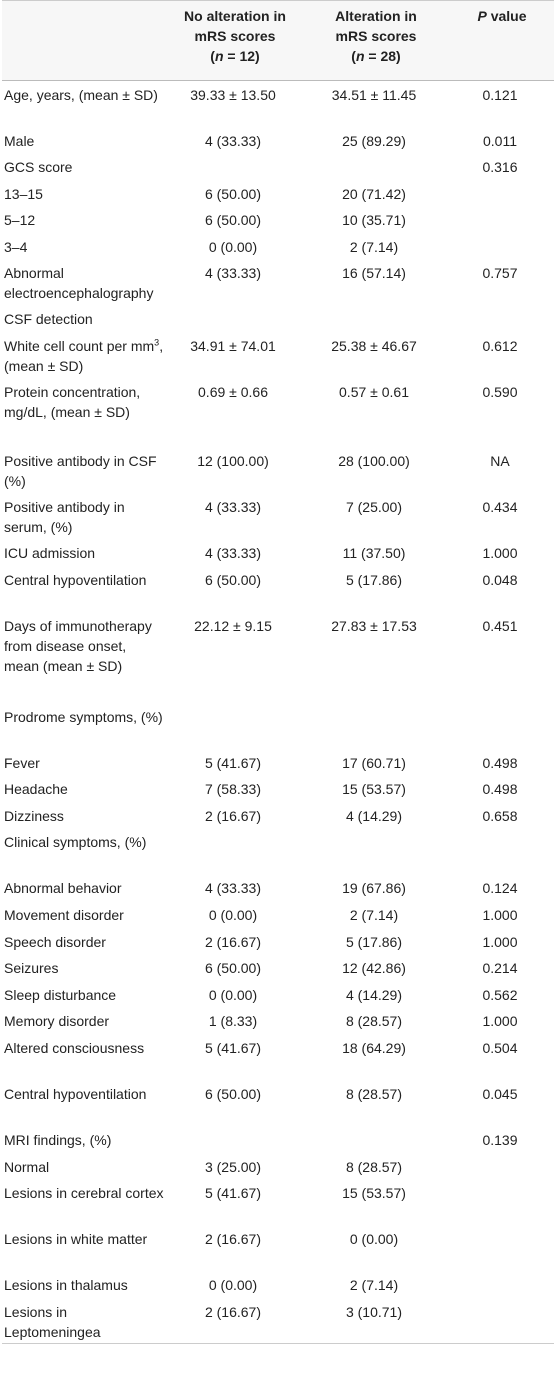 The width and height of the screenshot is (556, 1384). Describe the element at coordinates (278, 994) in the screenshot. I see `table-row: Sleep disturbance 0 (0.00) 4 (14.29) 0.562` at that location.